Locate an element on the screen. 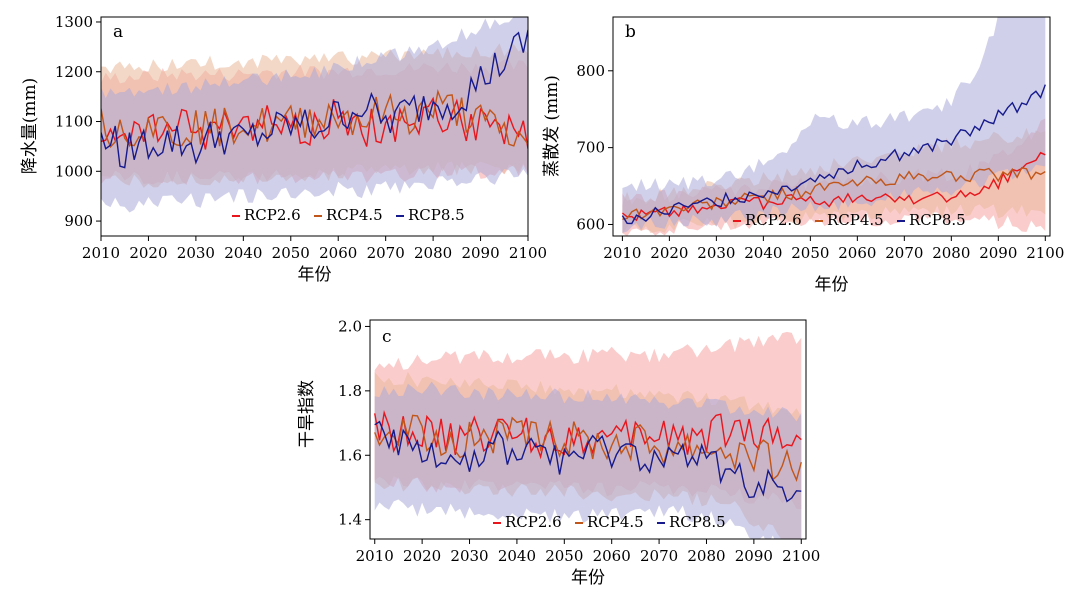  y-tick-label: 1.4 is located at coordinates (350, 520).